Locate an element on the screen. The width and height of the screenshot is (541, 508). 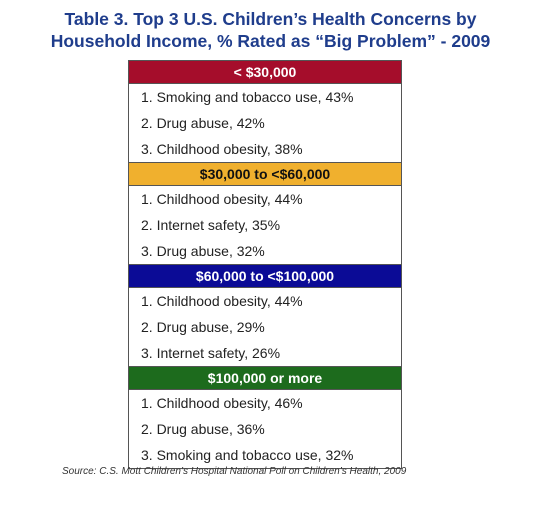
concern-row: 2. Internet safety, 35% is located at coordinates (211, 225).